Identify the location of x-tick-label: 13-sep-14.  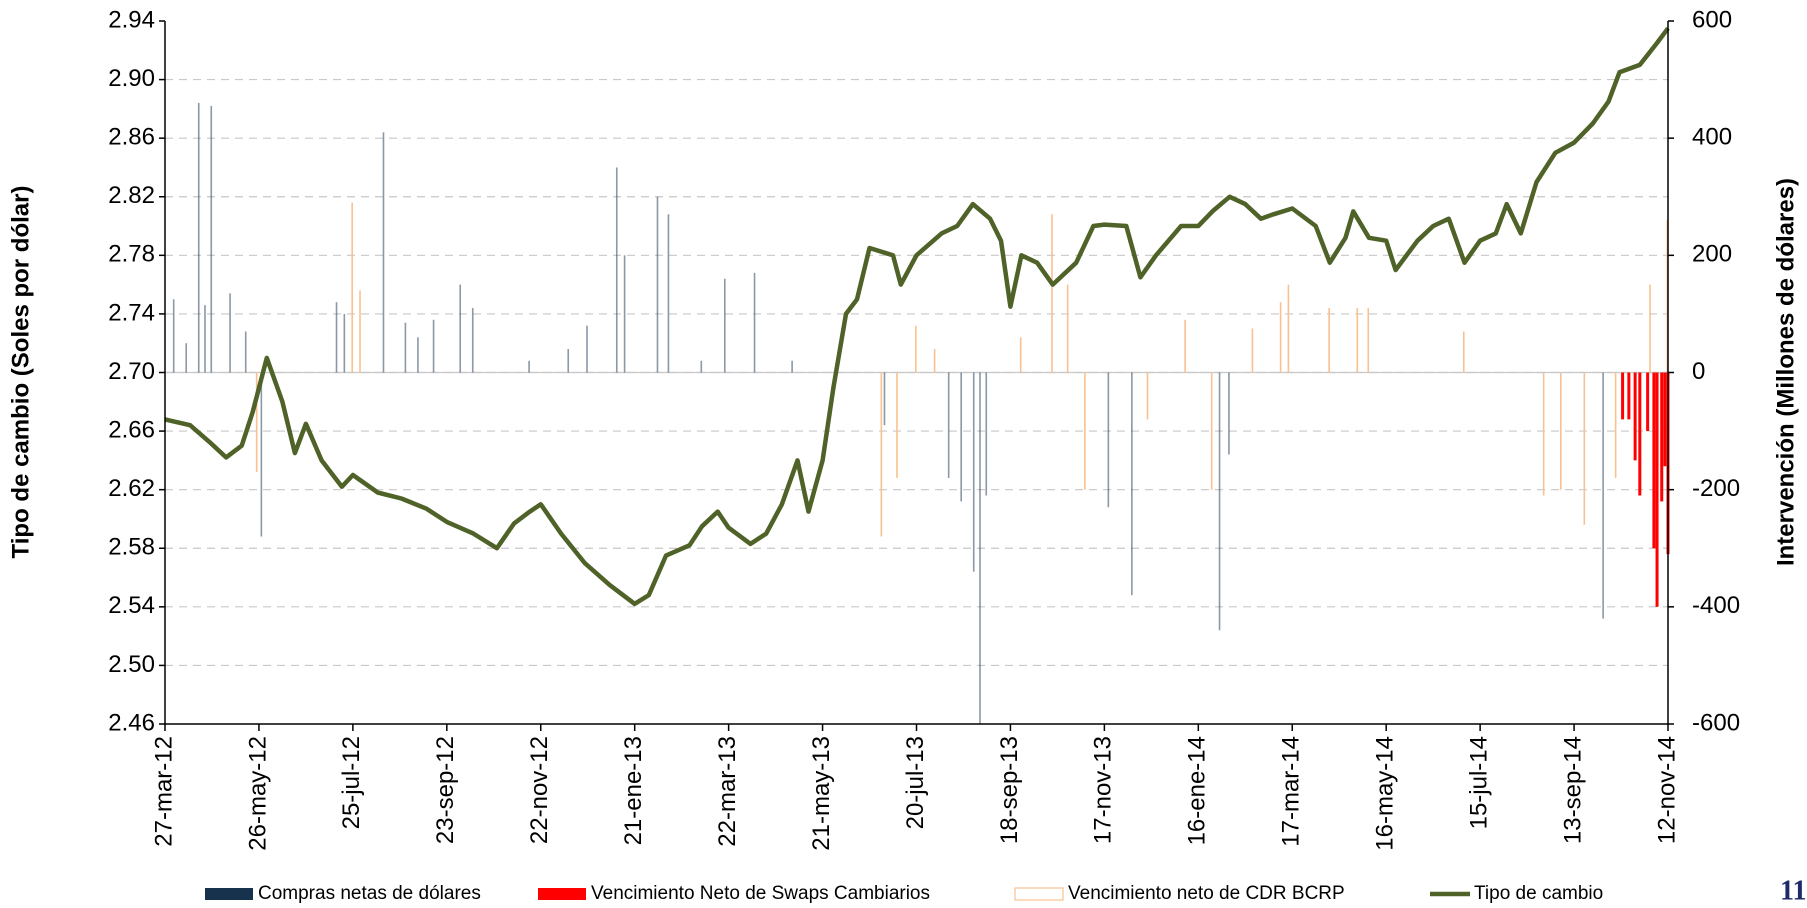
(1572, 790).